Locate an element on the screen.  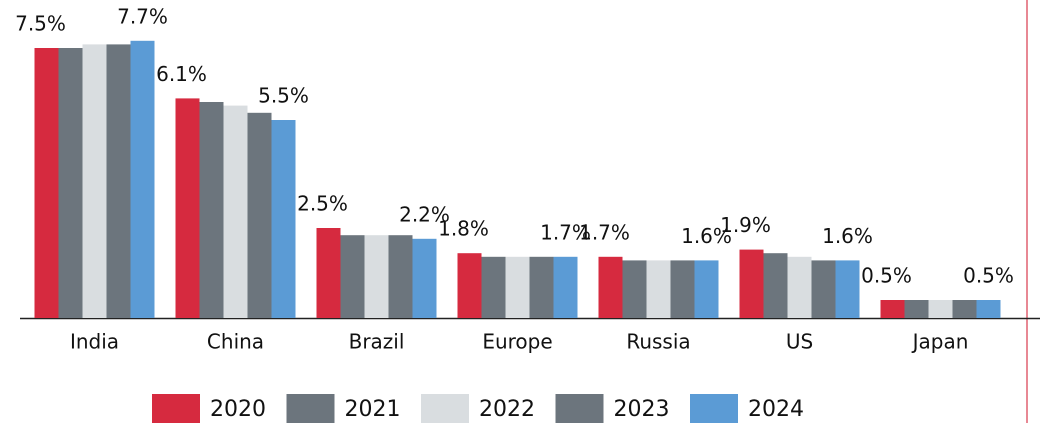
x-tick-label: China is located at coordinates (235, 342).